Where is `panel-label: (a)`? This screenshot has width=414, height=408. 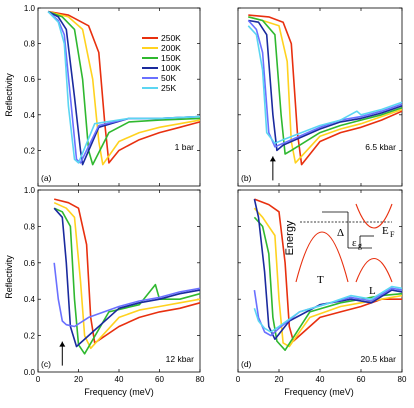
panel-label: (a) is located at coordinates (46, 178).